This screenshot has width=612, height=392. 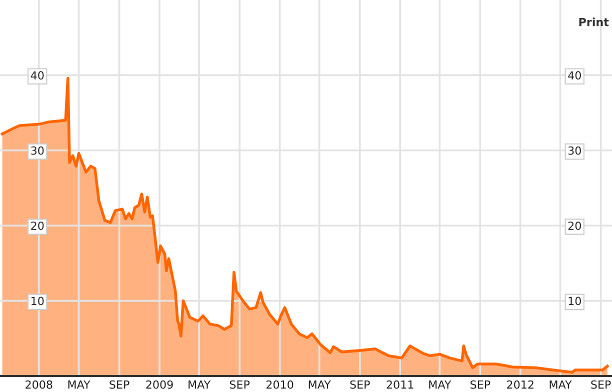 What do you see at coordinates (520, 384) in the screenshot?
I see `x-tick-label: 2012` at bounding box center [520, 384].